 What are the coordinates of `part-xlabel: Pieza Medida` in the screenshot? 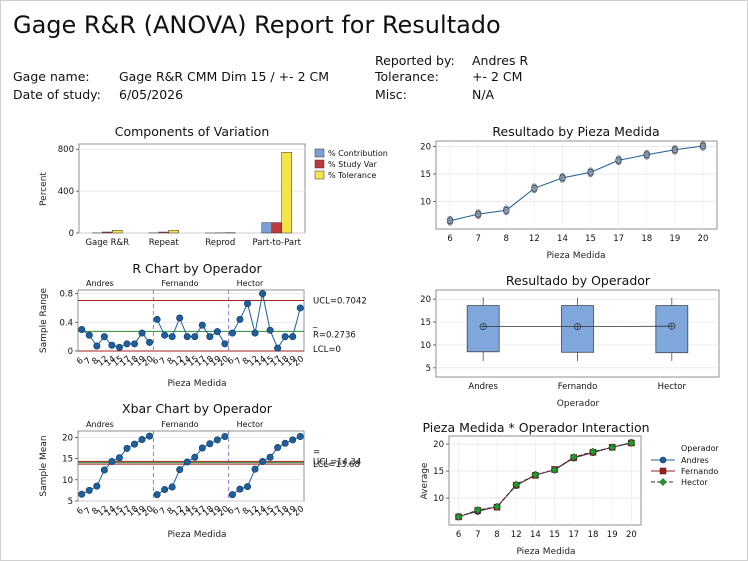 It's located at (575, 256).